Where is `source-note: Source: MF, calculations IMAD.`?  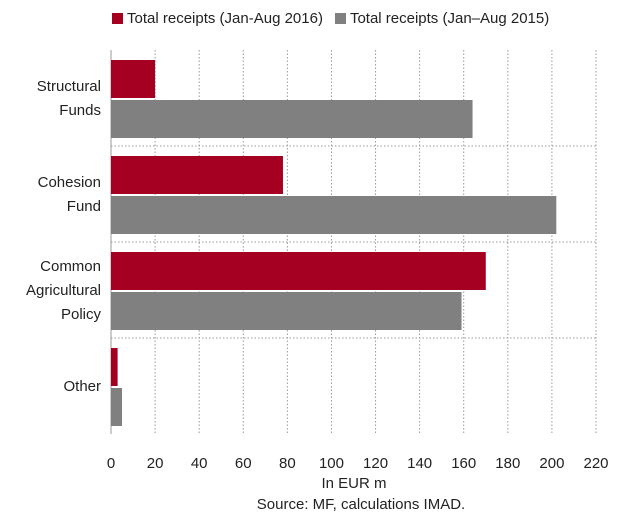
source-note: Source: MF, calculations IMAD. is located at coordinates (361, 504).